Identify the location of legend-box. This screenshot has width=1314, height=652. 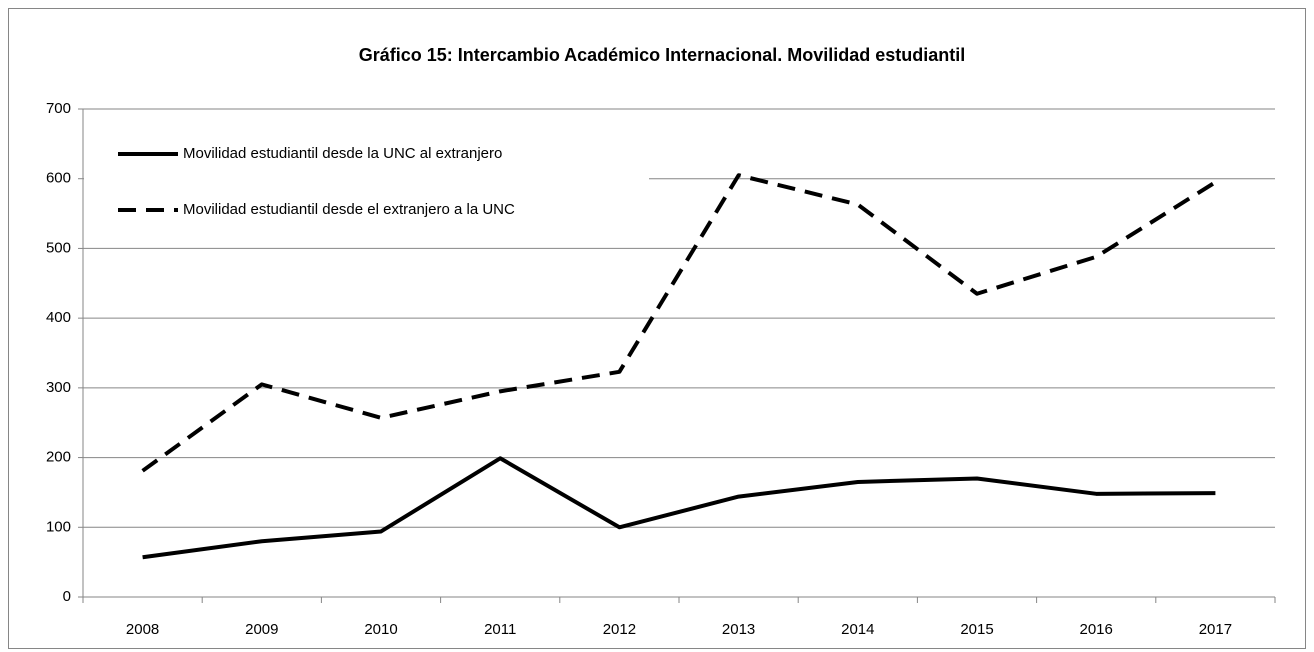
(366, 180).